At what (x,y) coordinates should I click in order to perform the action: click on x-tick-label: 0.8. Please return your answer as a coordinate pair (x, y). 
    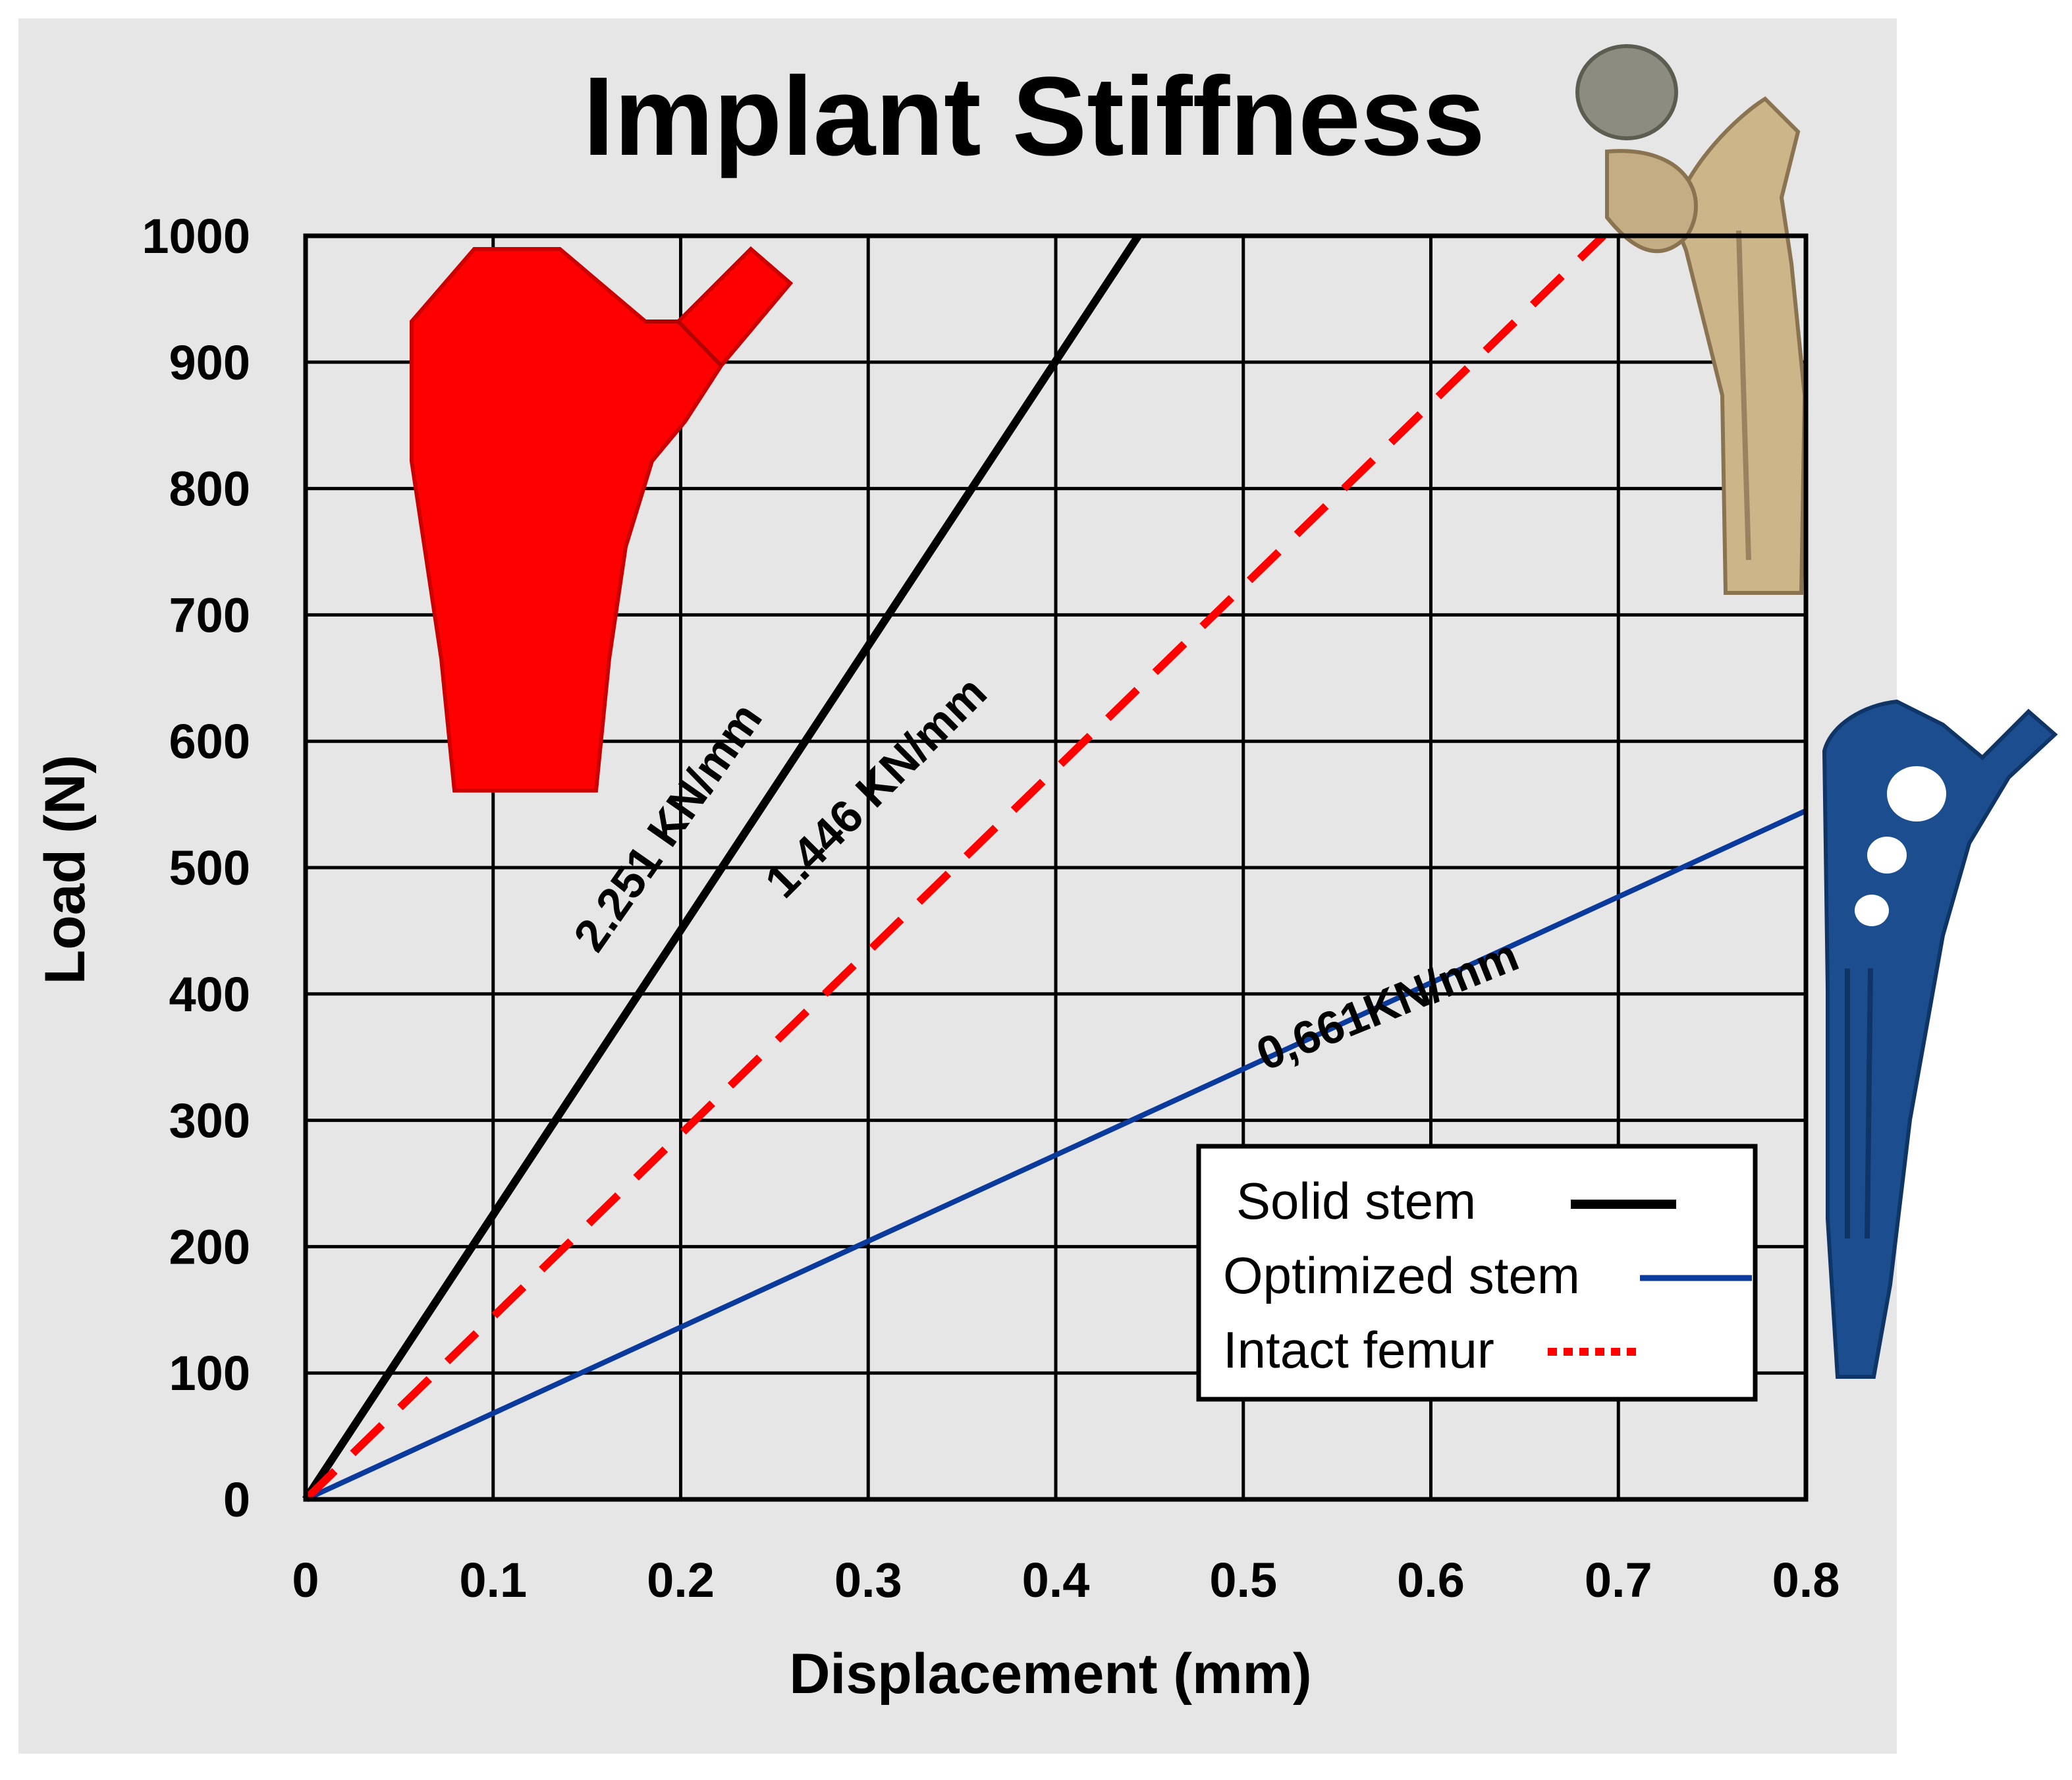
    Looking at the image, I should click on (1806, 1580).